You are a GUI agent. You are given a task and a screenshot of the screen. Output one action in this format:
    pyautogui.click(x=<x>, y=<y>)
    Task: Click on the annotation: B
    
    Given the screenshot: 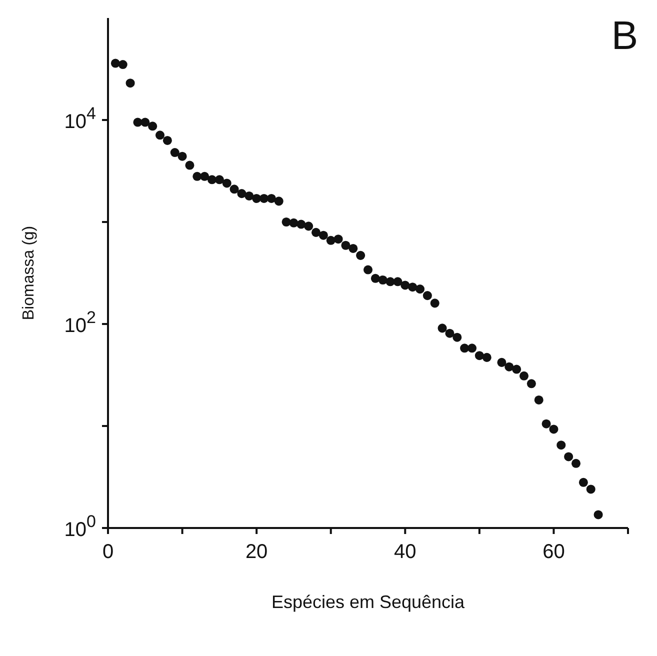 What is the action you would take?
    pyautogui.click(x=624, y=36)
    